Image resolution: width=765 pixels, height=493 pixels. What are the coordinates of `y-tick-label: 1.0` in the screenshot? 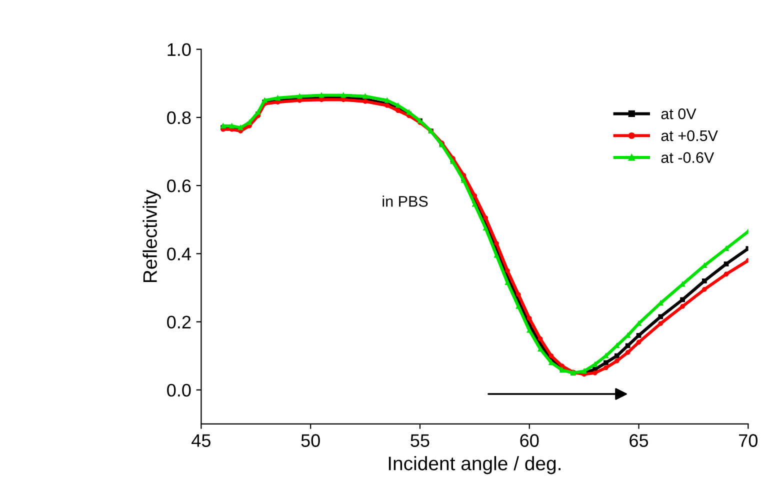 It's located at (179, 49).